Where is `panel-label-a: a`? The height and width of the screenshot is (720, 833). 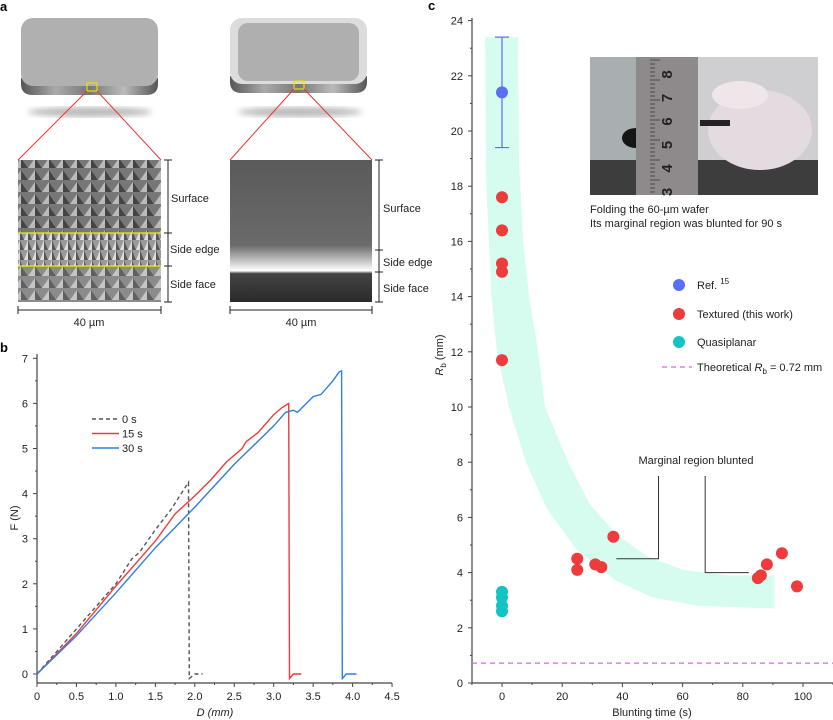 panel-label-a: a is located at coordinates (4, 7).